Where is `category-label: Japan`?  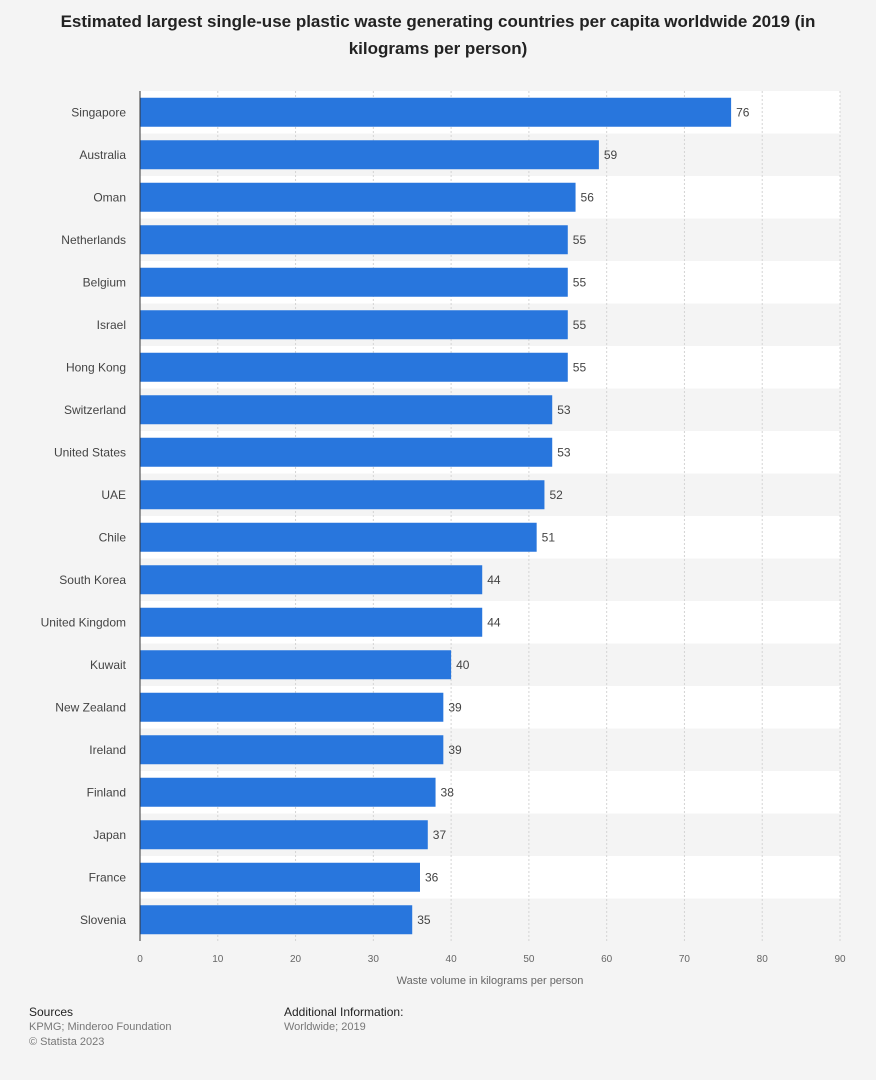
category-label: Japan is located at coordinates (109, 835).